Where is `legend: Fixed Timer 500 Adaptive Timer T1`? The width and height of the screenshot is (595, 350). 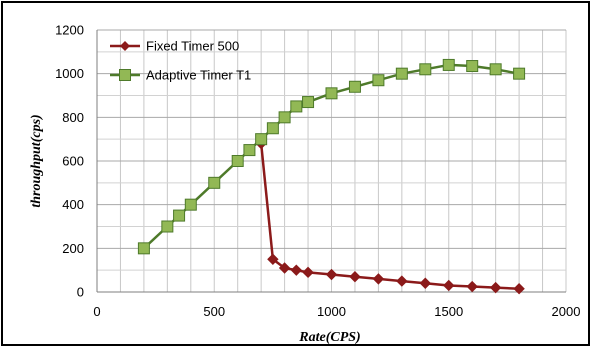
legend: Fixed Timer 500 Adaptive Timer T1 is located at coordinates (180, 61).